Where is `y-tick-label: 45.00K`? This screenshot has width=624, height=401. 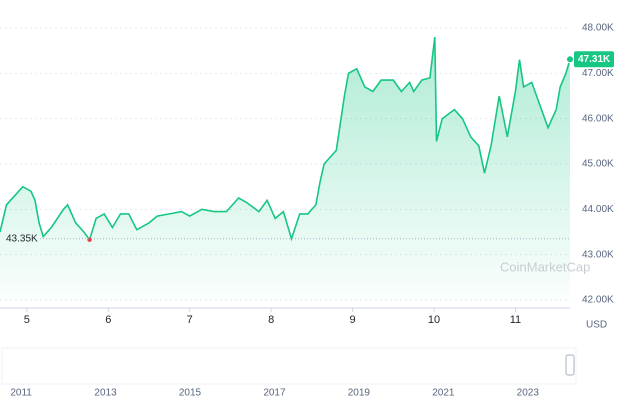
y-tick-label: 45.00K is located at coordinates (598, 164).